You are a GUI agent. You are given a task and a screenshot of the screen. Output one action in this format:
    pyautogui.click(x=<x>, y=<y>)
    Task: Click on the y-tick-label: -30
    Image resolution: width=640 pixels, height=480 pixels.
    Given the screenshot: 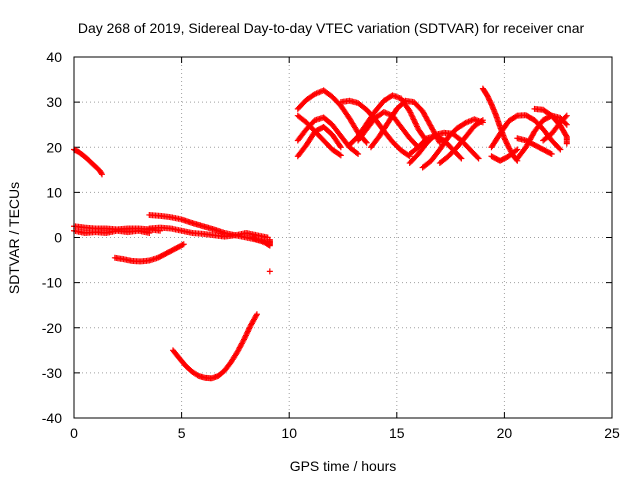 What is the action you would take?
    pyautogui.click(x=52, y=373)
    